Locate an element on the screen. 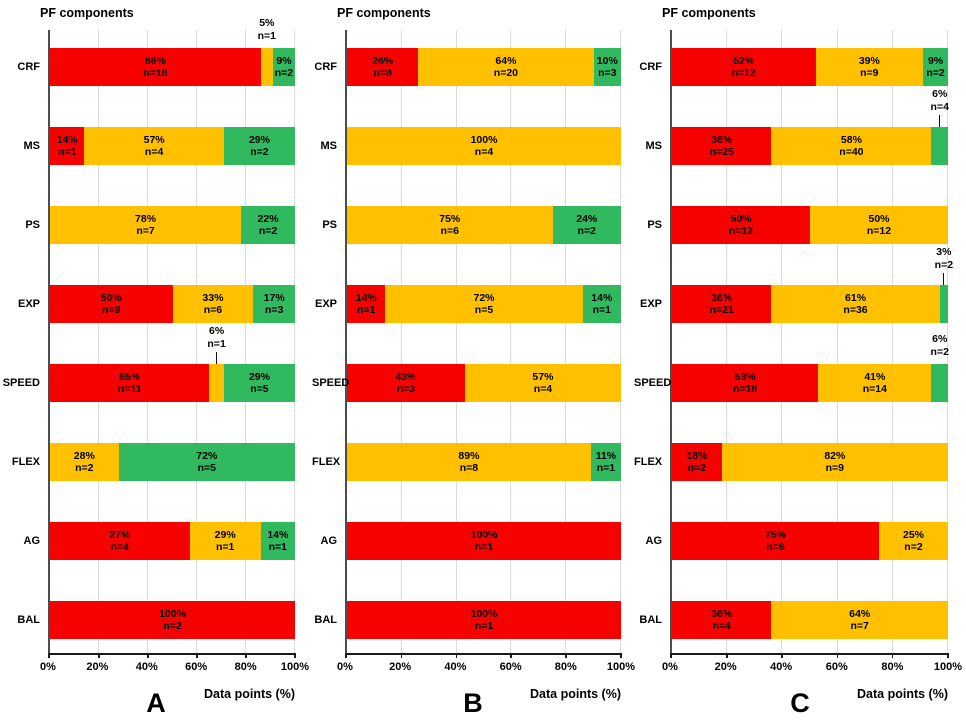 This screenshot has height=721, width=966. segment-n-label: n=12 is located at coordinates (741, 231).